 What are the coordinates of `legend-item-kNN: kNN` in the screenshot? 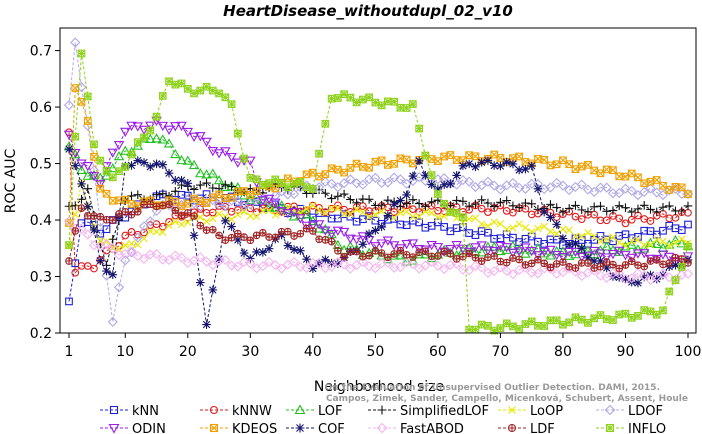 It's located at (129, 411).